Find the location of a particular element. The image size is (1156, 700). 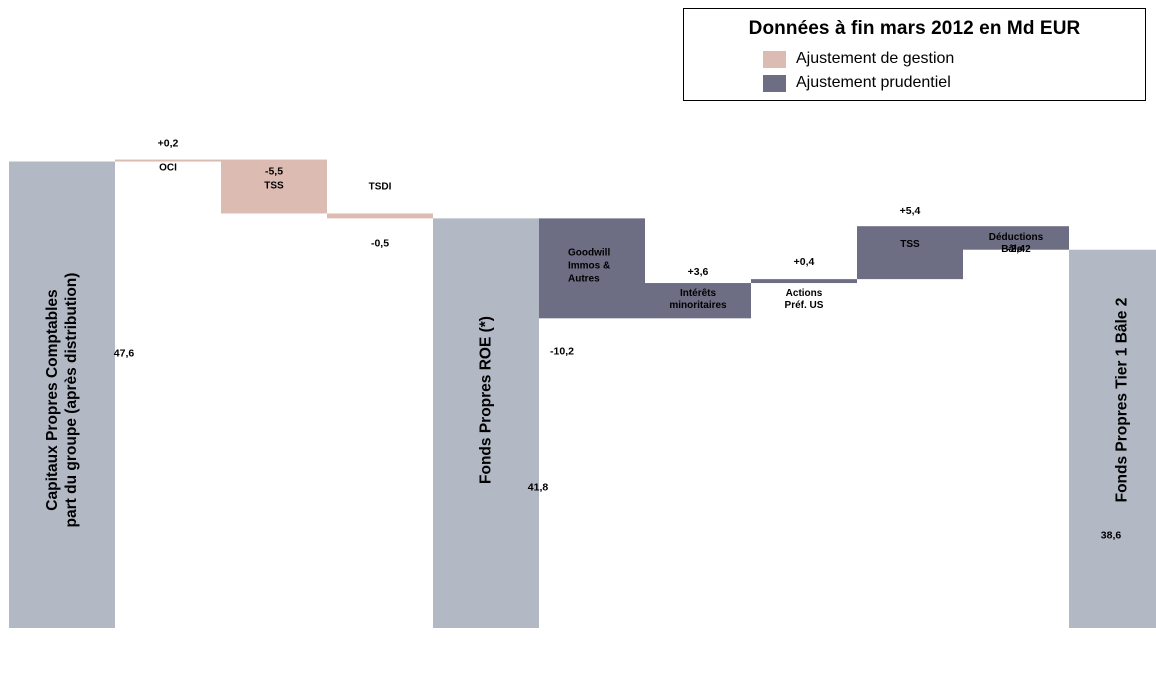

legend-swatch-gestion is located at coordinates (774, 59).